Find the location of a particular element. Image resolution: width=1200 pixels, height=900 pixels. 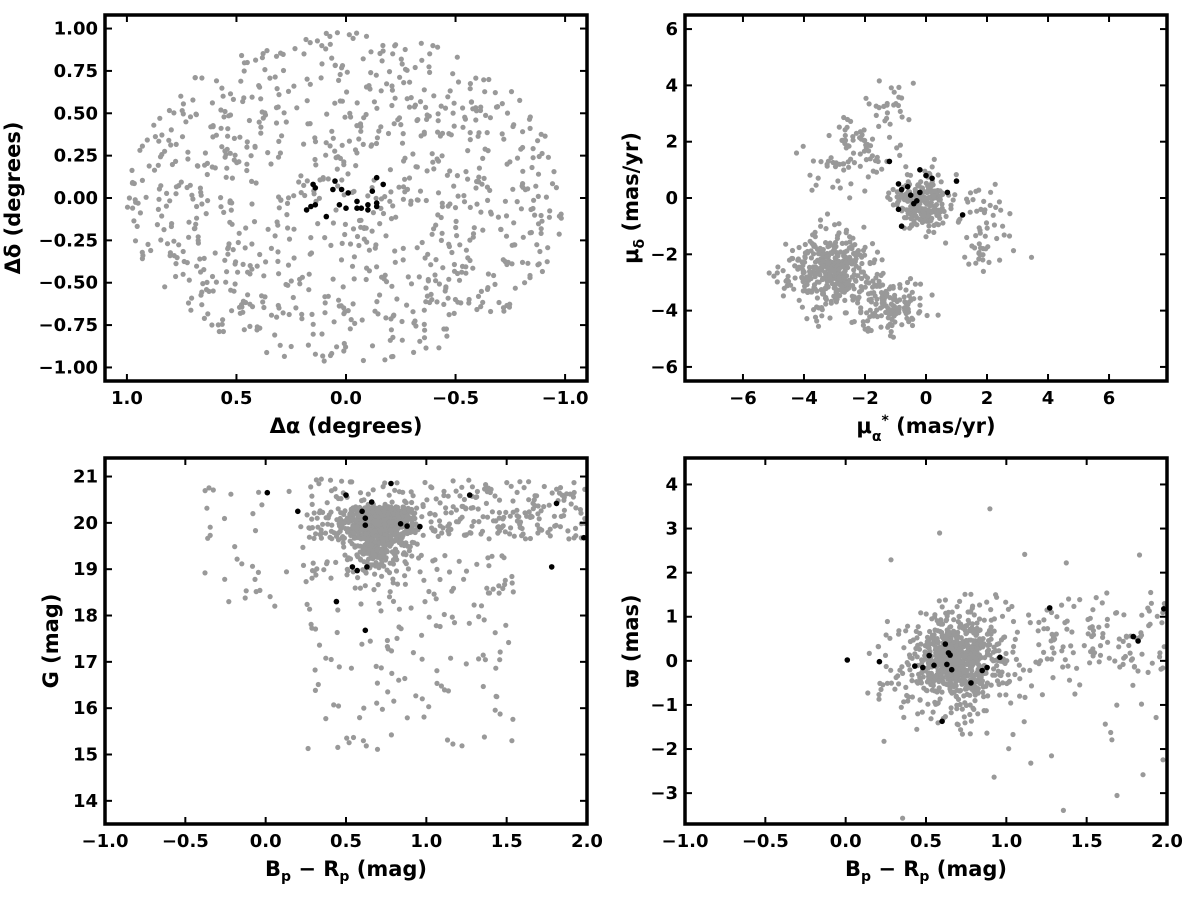

member-stars is located at coordinates (425, 557).